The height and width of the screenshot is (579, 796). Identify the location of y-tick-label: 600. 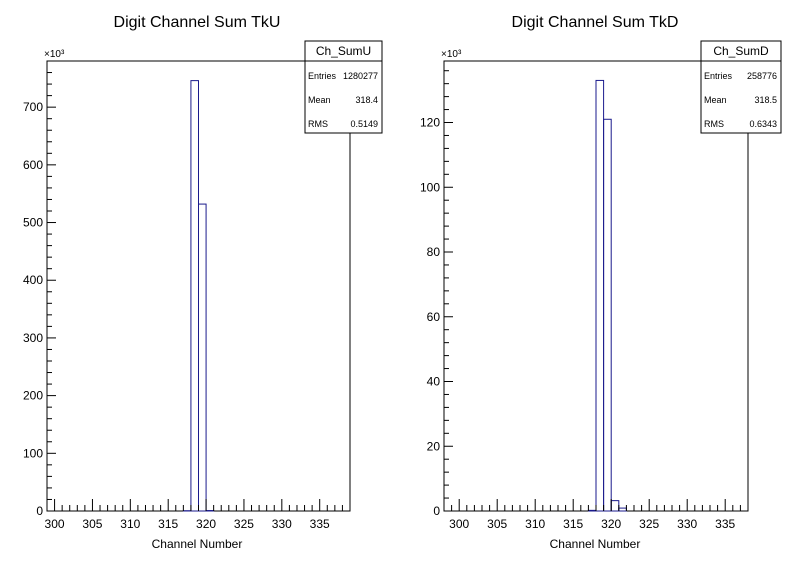
(33, 165).